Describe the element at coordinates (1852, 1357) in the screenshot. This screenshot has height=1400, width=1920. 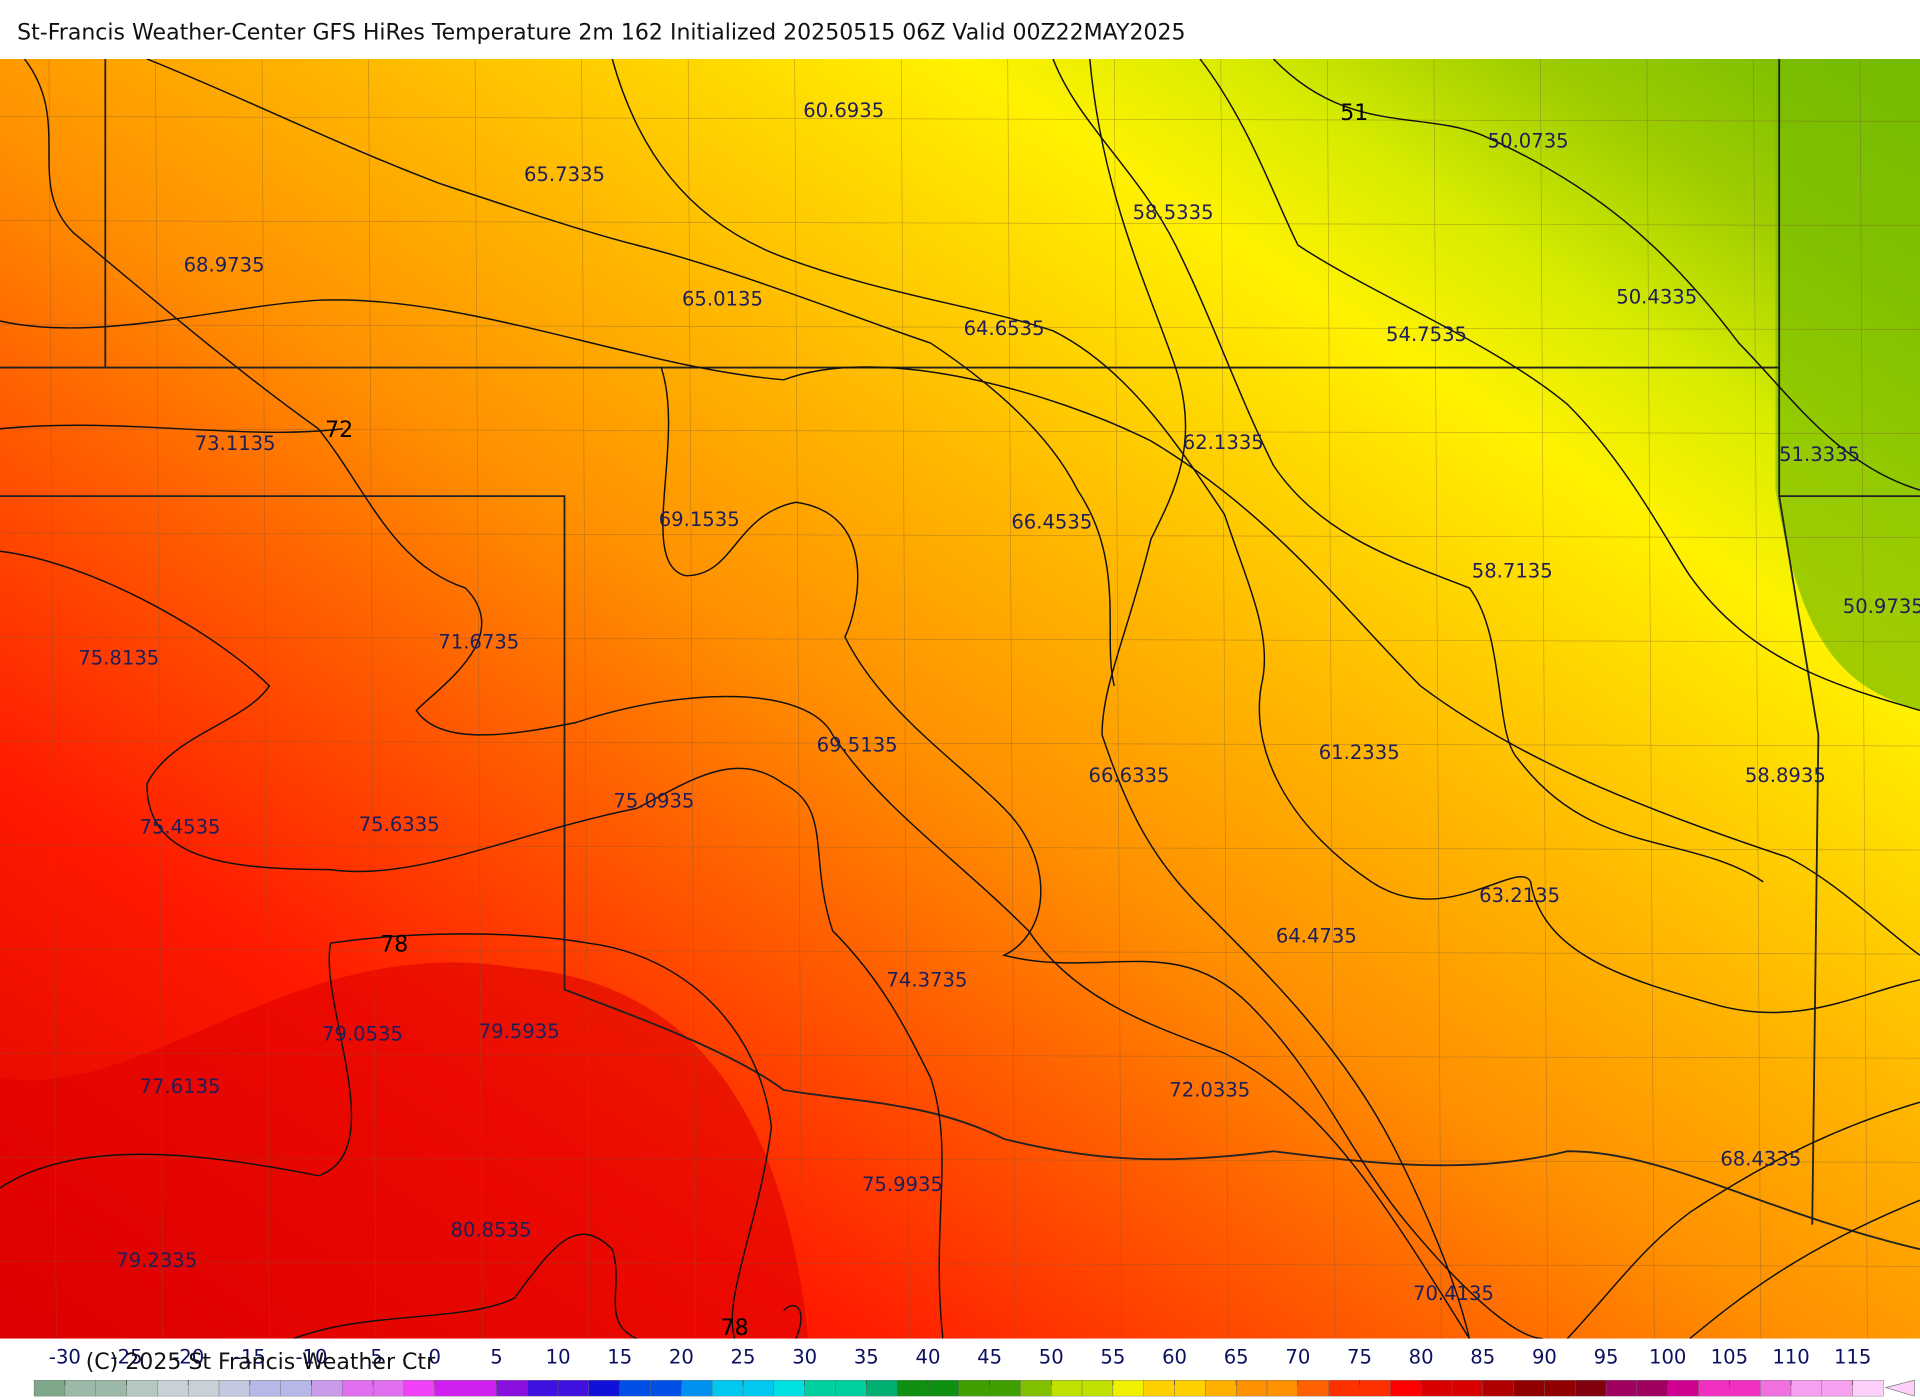
I see `colorbar-tick-label: 115` at that location.